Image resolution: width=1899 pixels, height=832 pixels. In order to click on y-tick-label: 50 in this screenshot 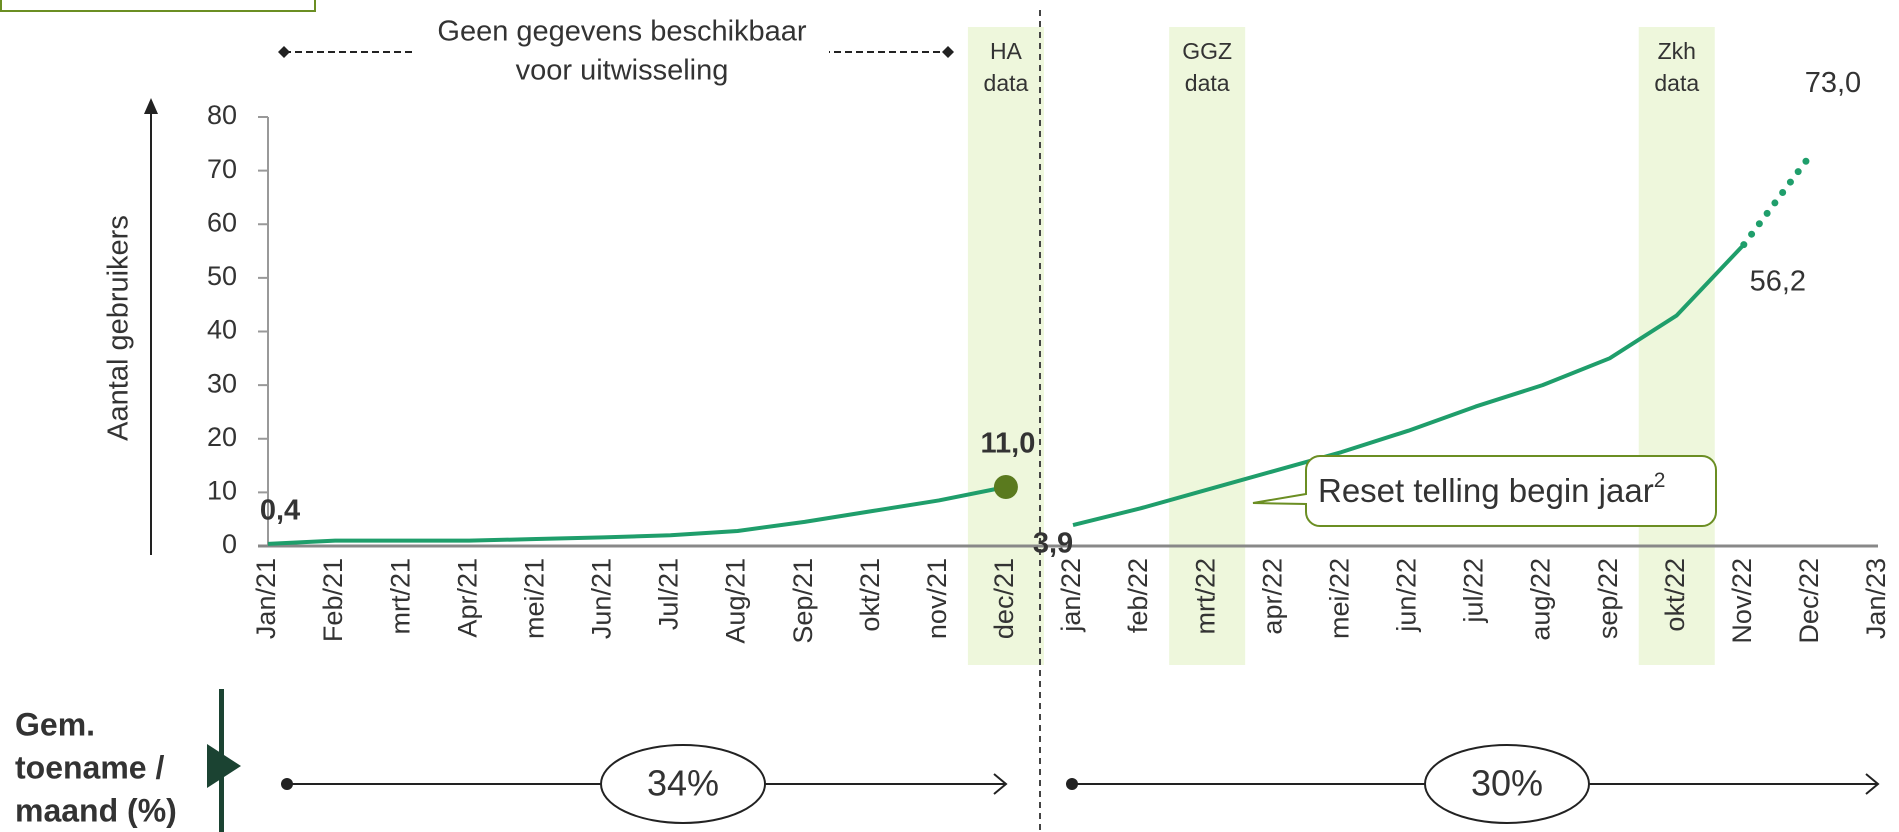, I will do `click(222, 276)`.